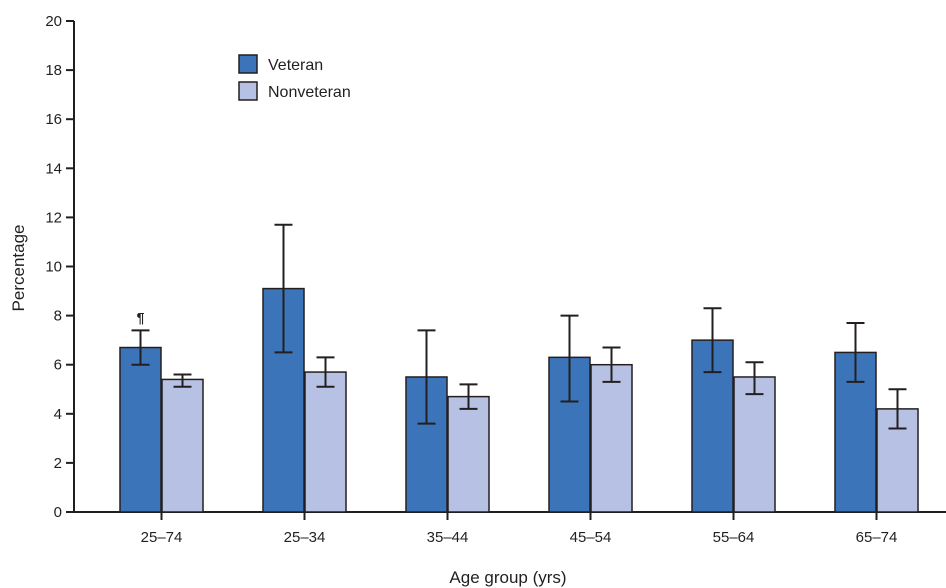 The image size is (946, 588). I want to click on legend-swatch-veteran, so click(248, 64).